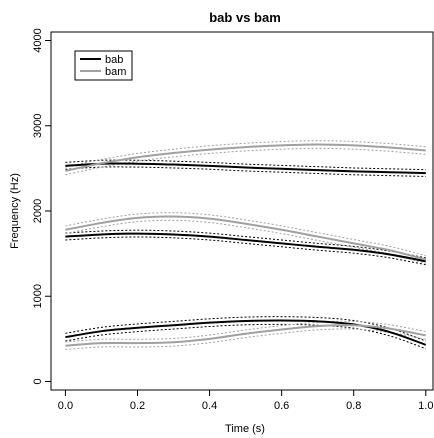 The height and width of the screenshot is (438, 434). I want to click on x-tick-label: 0.4, so click(209, 406).